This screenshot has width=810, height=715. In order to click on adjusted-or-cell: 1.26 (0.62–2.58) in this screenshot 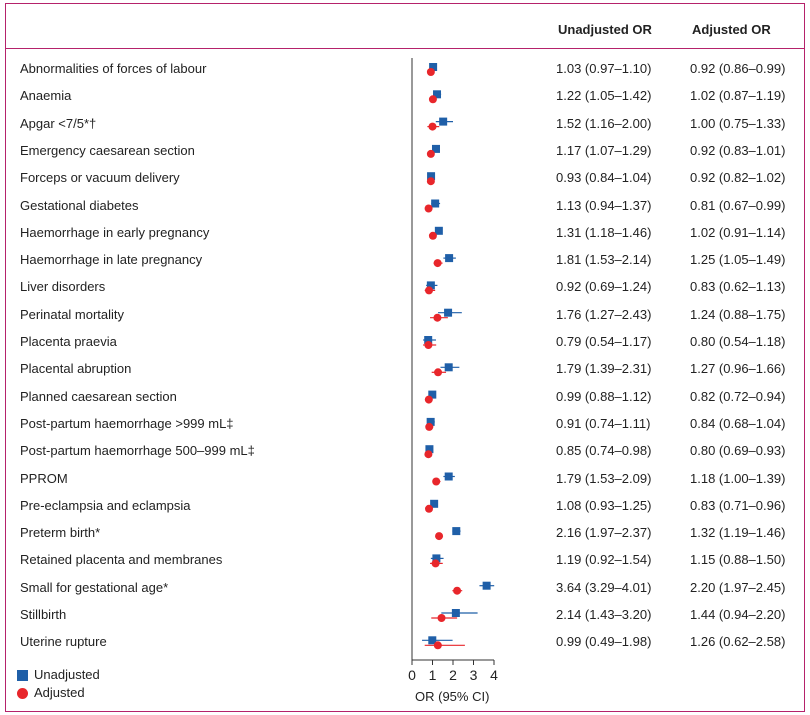, I will do `click(738, 642)`.